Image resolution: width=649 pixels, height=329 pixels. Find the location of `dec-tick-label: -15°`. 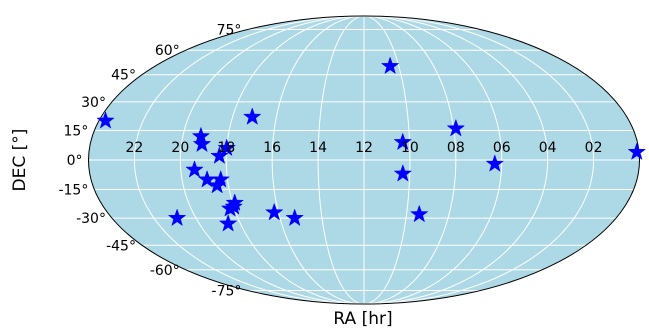

dec-tick-label: -15° is located at coordinates (73, 190).